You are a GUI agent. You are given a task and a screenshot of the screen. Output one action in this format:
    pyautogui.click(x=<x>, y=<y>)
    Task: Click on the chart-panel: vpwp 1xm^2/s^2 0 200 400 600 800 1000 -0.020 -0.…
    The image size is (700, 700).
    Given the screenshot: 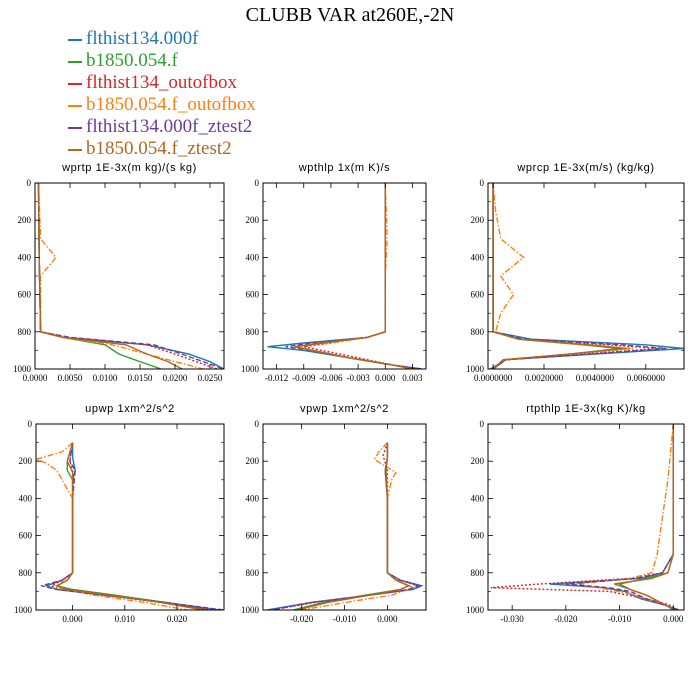 What is the action you would take?
    pyautogui.click(x=334, y=513)
    